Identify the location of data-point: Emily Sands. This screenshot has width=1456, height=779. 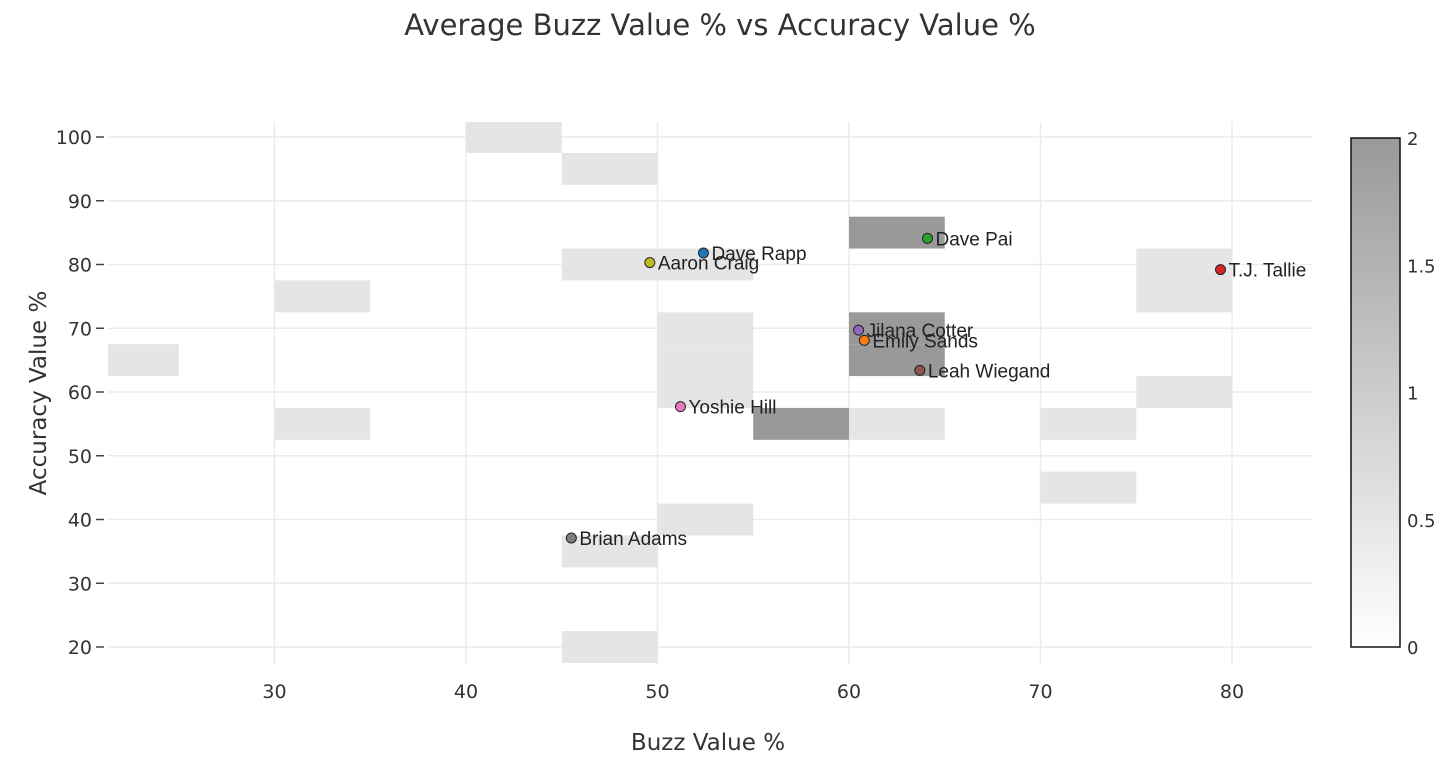
(918, 341).